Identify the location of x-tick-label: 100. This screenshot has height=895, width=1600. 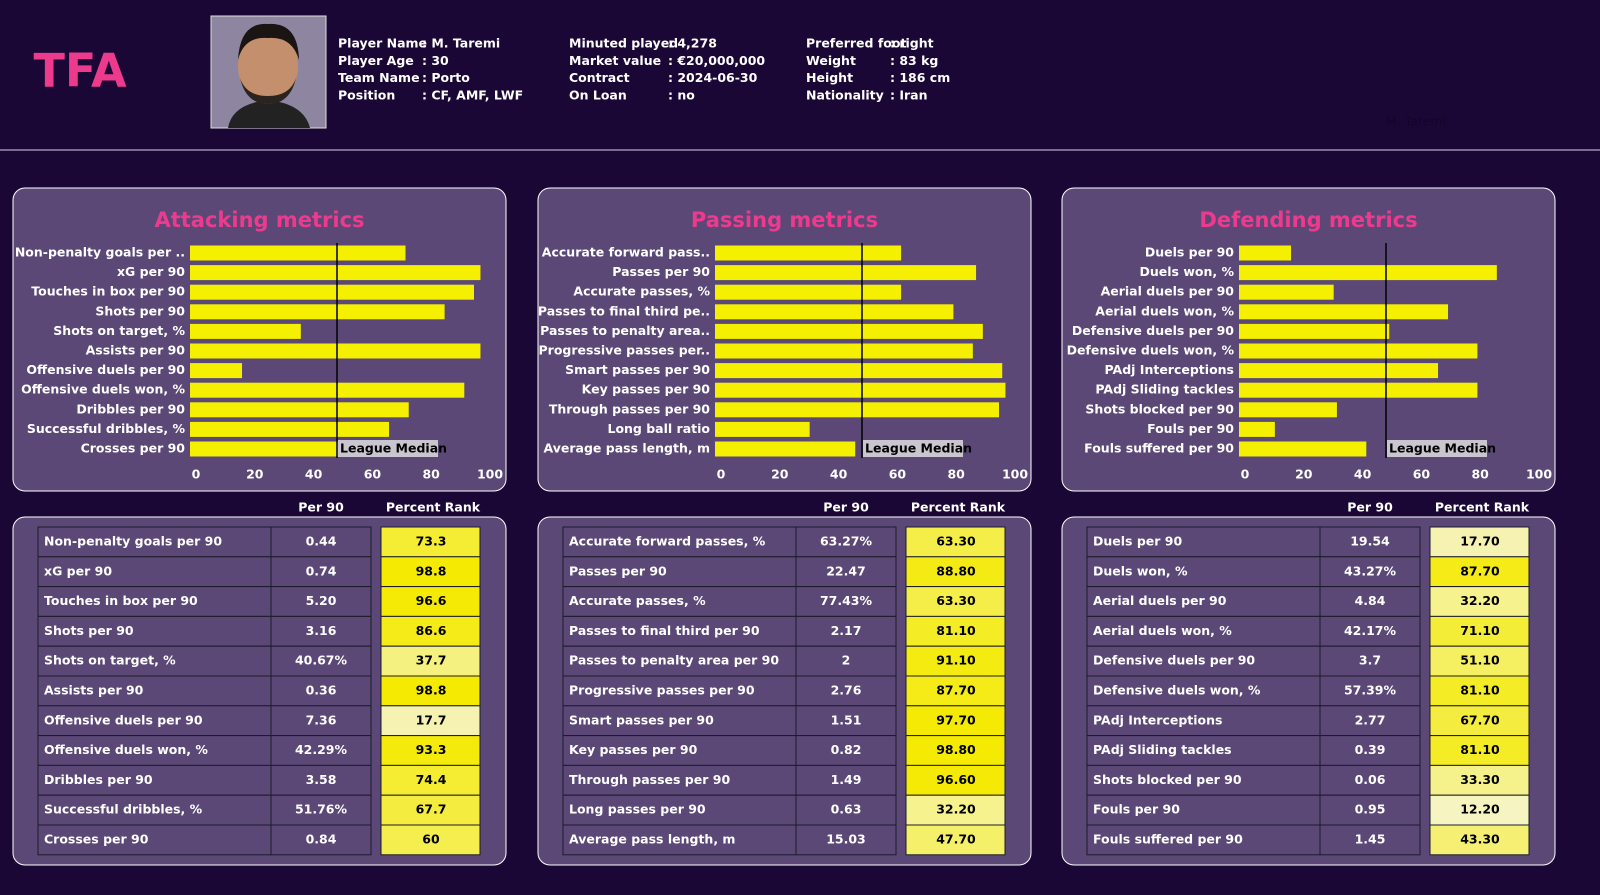
(1539, 474).